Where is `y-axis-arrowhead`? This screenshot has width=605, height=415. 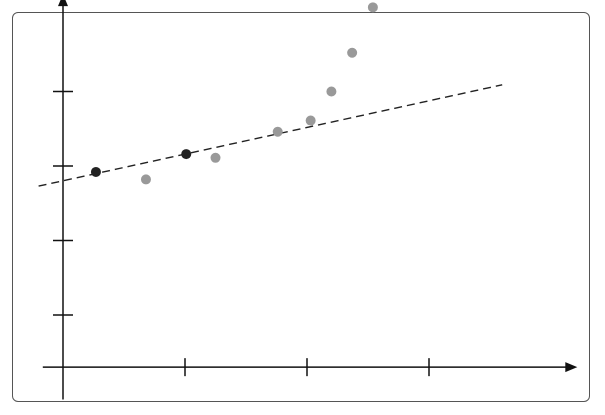 y-axis-arrowhead is located at coordinates (63, 3).